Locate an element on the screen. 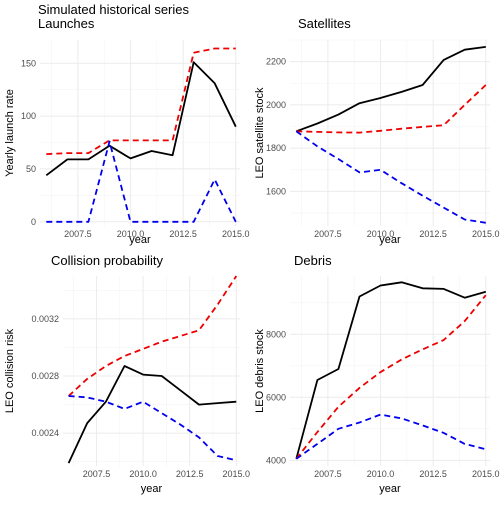 The height and width of the screenshot is (505, 500). y-tick-label: 8000 is located at coordinates (276, 334).